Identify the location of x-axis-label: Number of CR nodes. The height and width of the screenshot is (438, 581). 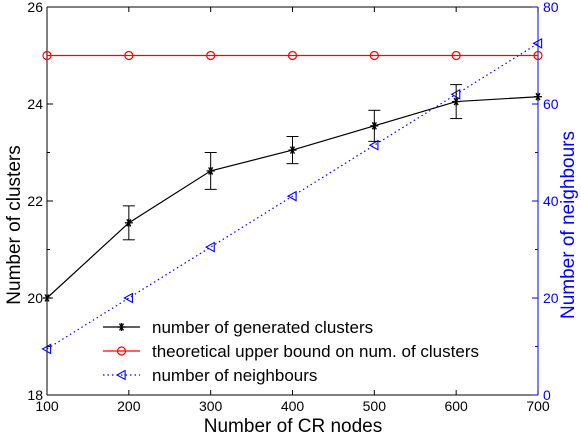
(293, 426).